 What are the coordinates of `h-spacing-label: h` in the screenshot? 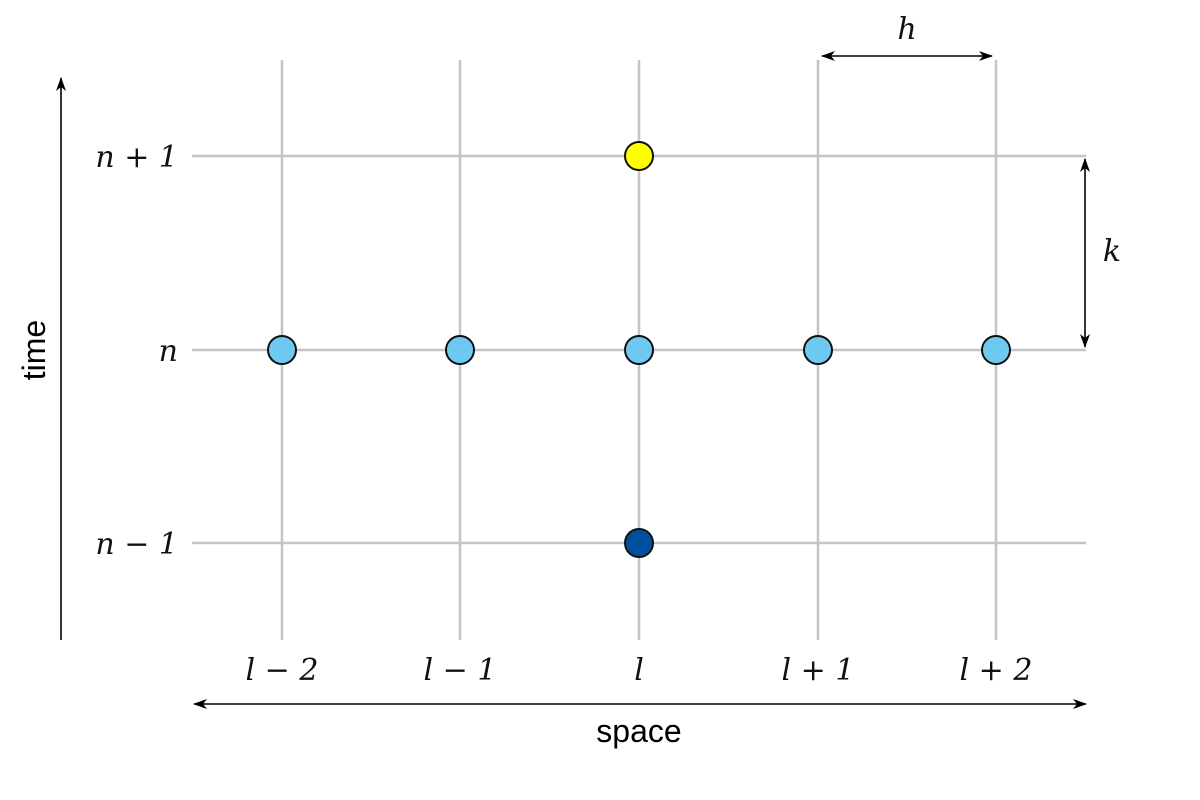 It's located at (906, 29).